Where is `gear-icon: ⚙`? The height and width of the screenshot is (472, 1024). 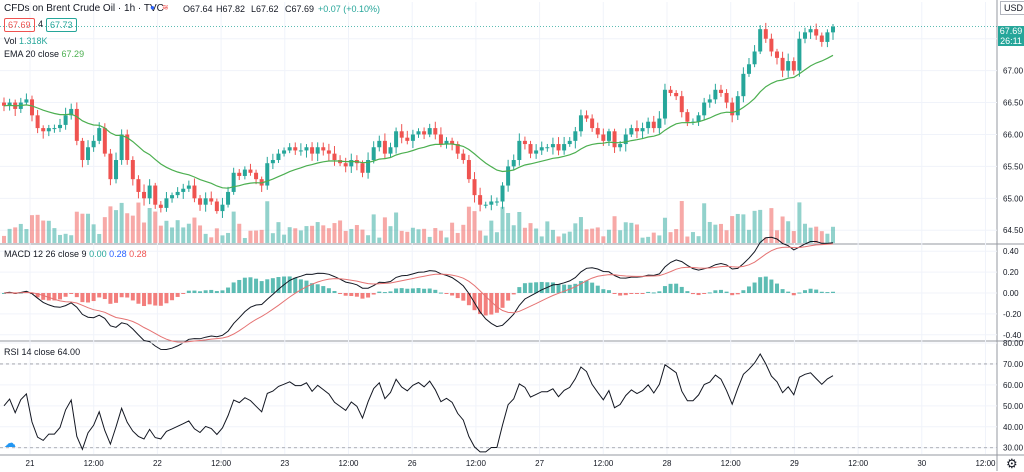 gear-icon: ⚙ is located at coordinates (1012, 463).